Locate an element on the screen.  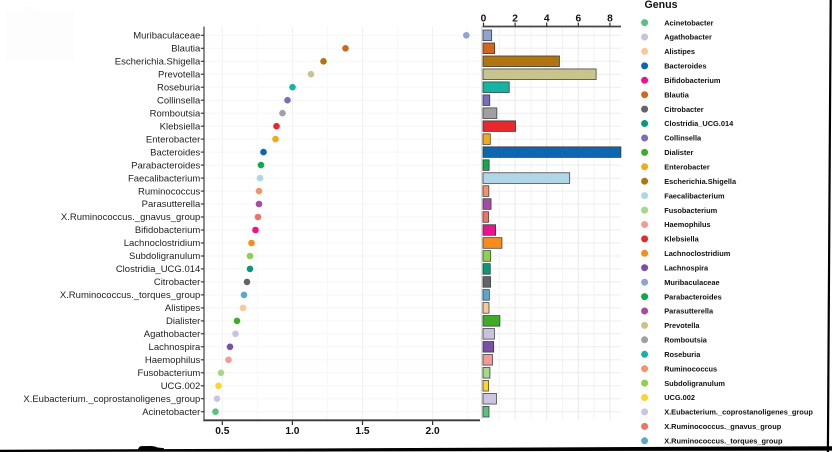
svg-text: 0 is located at coordinates (484, 19).